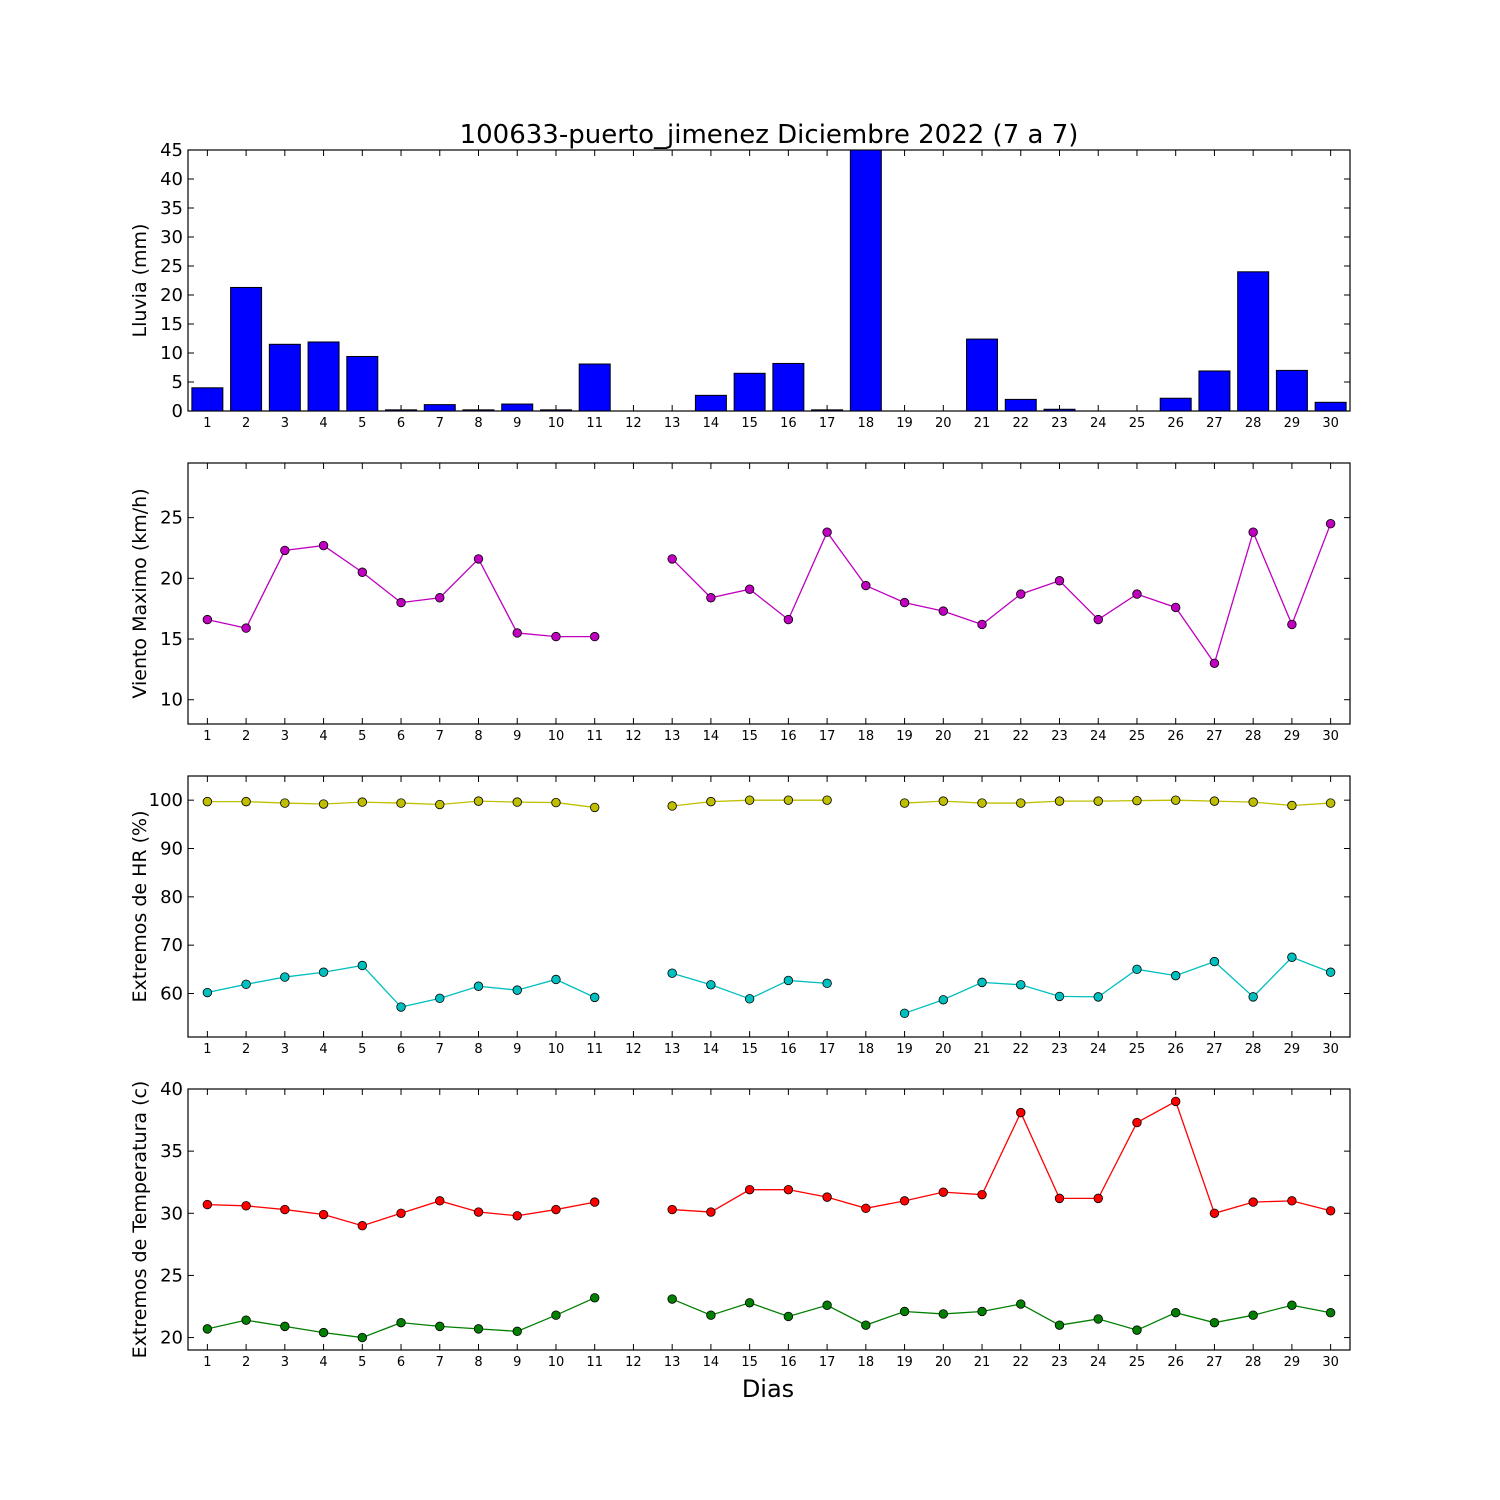 The width and height of the screenshot is (1500, 1500). What do you see at coordinates (177, 382) in the screenshot?
I see `rain-ytick-label: 5` at bounding box center [177, 382].